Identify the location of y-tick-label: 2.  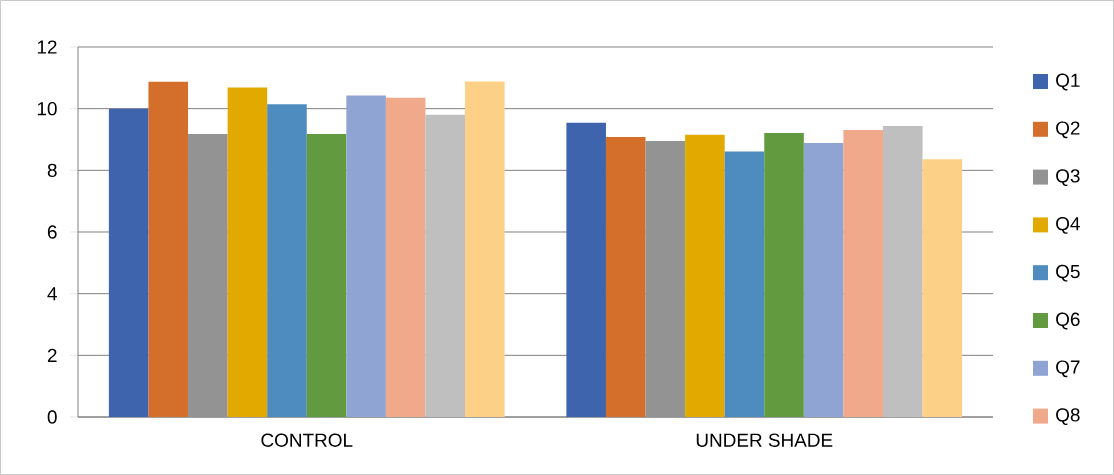
(52, 355).